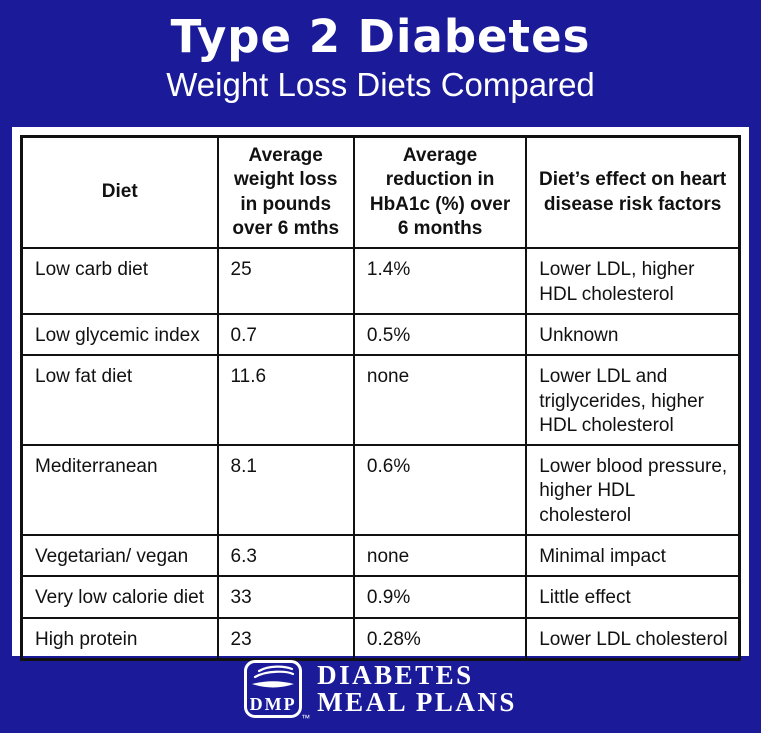  Describe the element at coordinates (440, 638) in the screenshot. I see `cell-hba1c: 0.28%` at that location.